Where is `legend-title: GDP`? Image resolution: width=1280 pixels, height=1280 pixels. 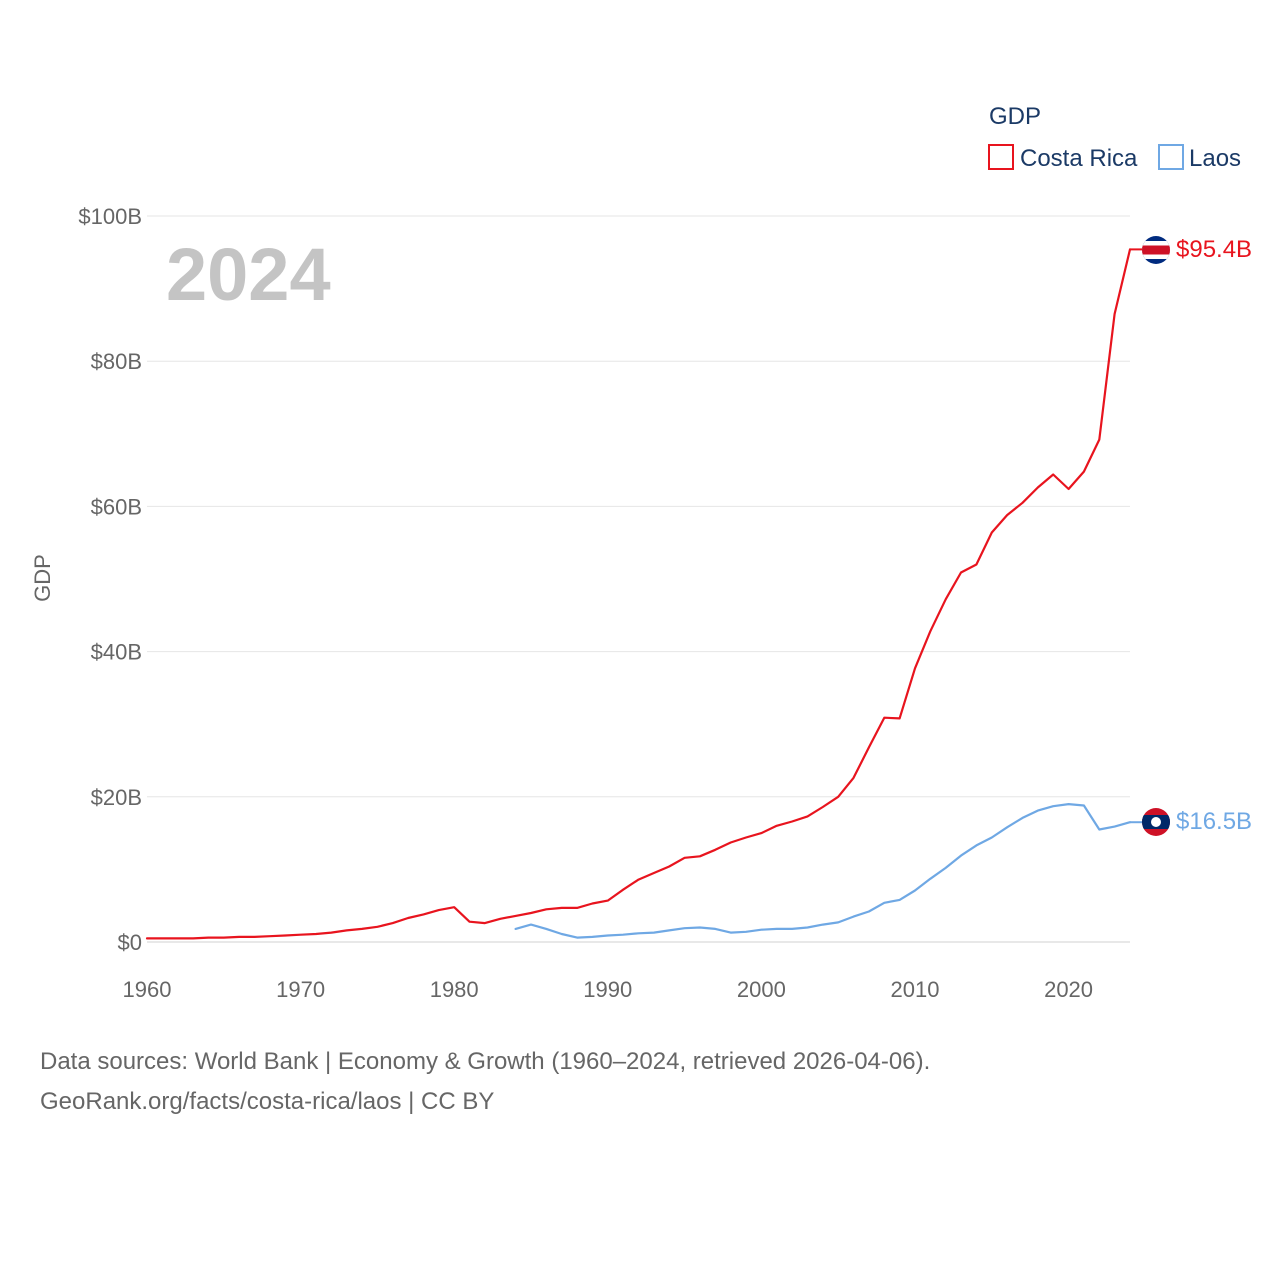 legend-title: GDP is located at coordinates (1015, 116).